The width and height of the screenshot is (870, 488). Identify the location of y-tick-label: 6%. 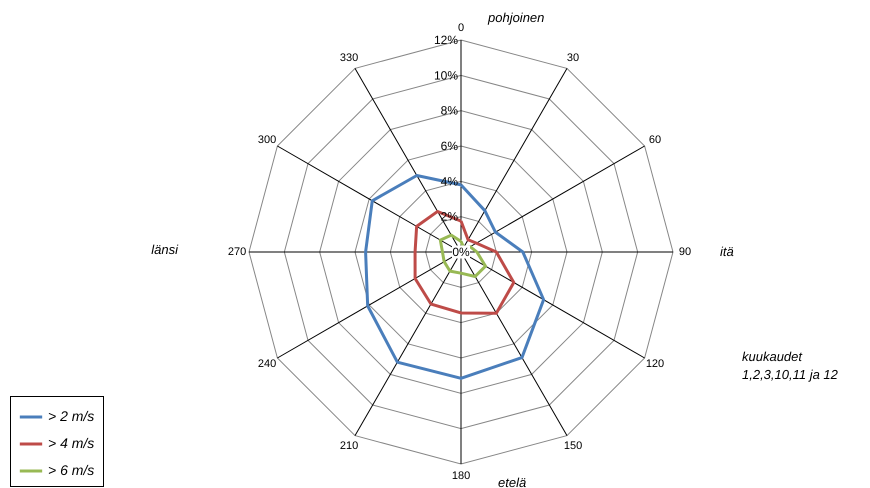
(449, 146).